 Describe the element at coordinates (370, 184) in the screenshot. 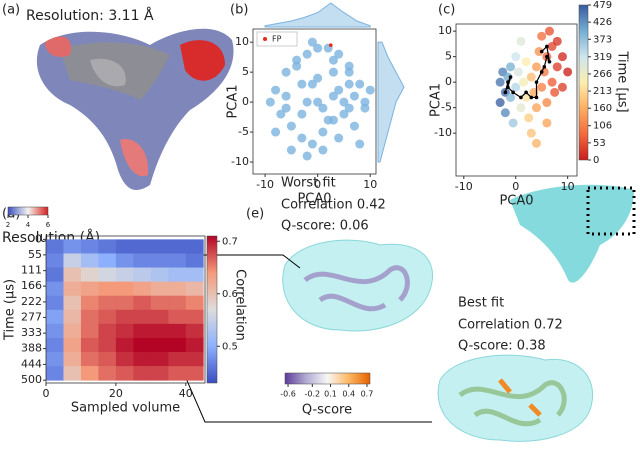

I see `x-tick-label: 10` at that location.